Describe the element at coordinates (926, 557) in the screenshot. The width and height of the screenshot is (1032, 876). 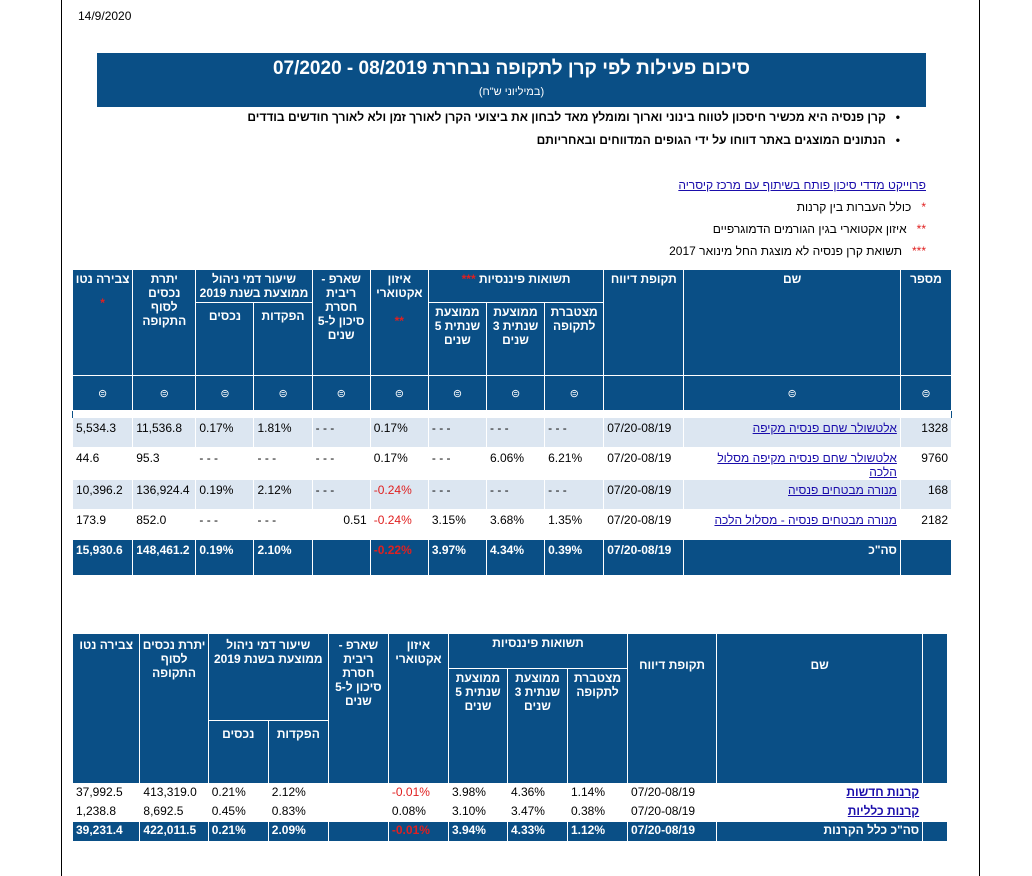
I see `total-id` at that location.